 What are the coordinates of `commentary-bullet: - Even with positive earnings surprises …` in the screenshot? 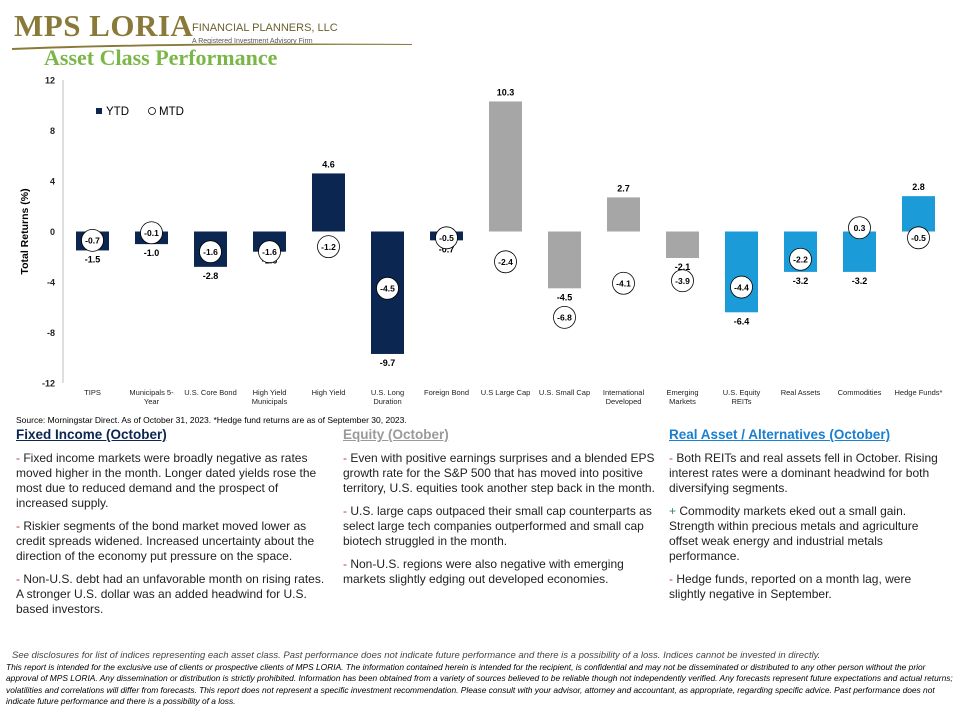 It's located at (499, 473).